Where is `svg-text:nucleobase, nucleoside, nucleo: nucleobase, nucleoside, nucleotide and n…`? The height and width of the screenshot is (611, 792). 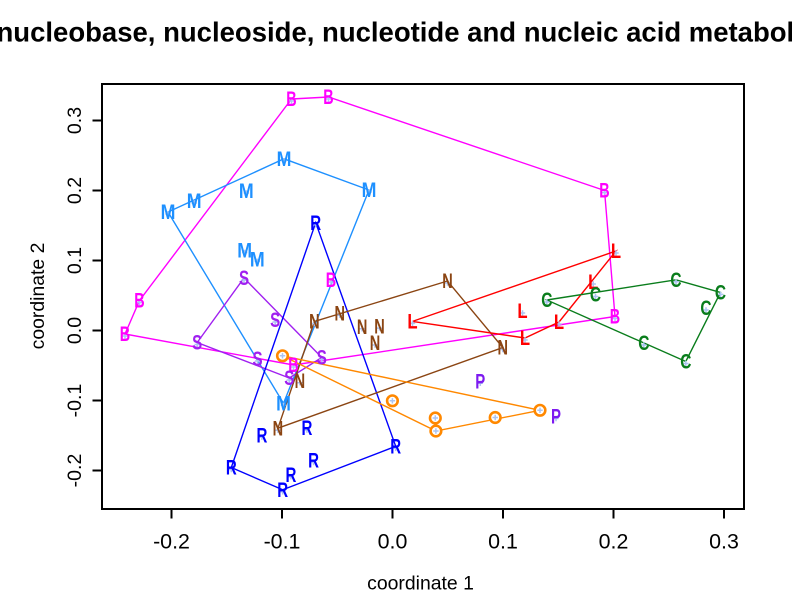 svg-text:nucleobase, nucleoside, nucleo: nucleobase, nucleoside, nucleotide and n… is located at coordinates (396, 32).